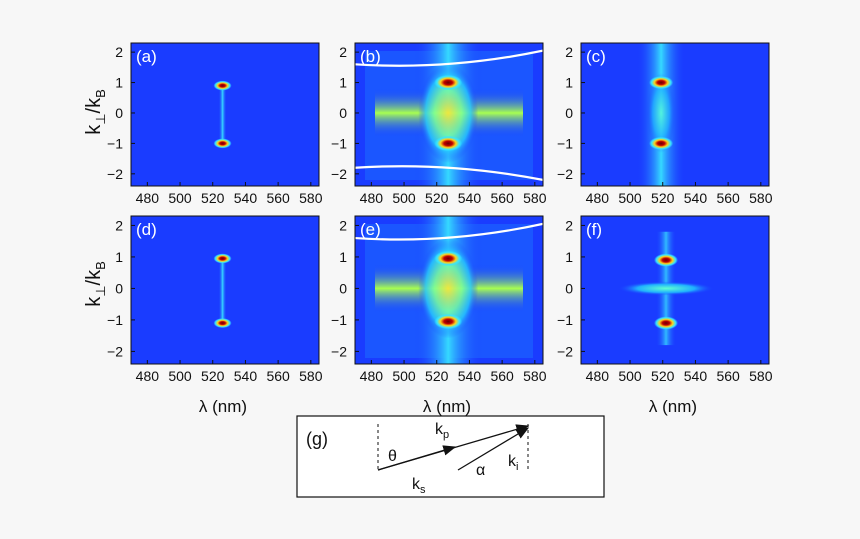 Image resolution: width=860 pixels, height=539 pixels. What do you see at coordinates (146, 56) in the screenshot?
I see `panel-label: (a)` at bounding box center [146, 56].